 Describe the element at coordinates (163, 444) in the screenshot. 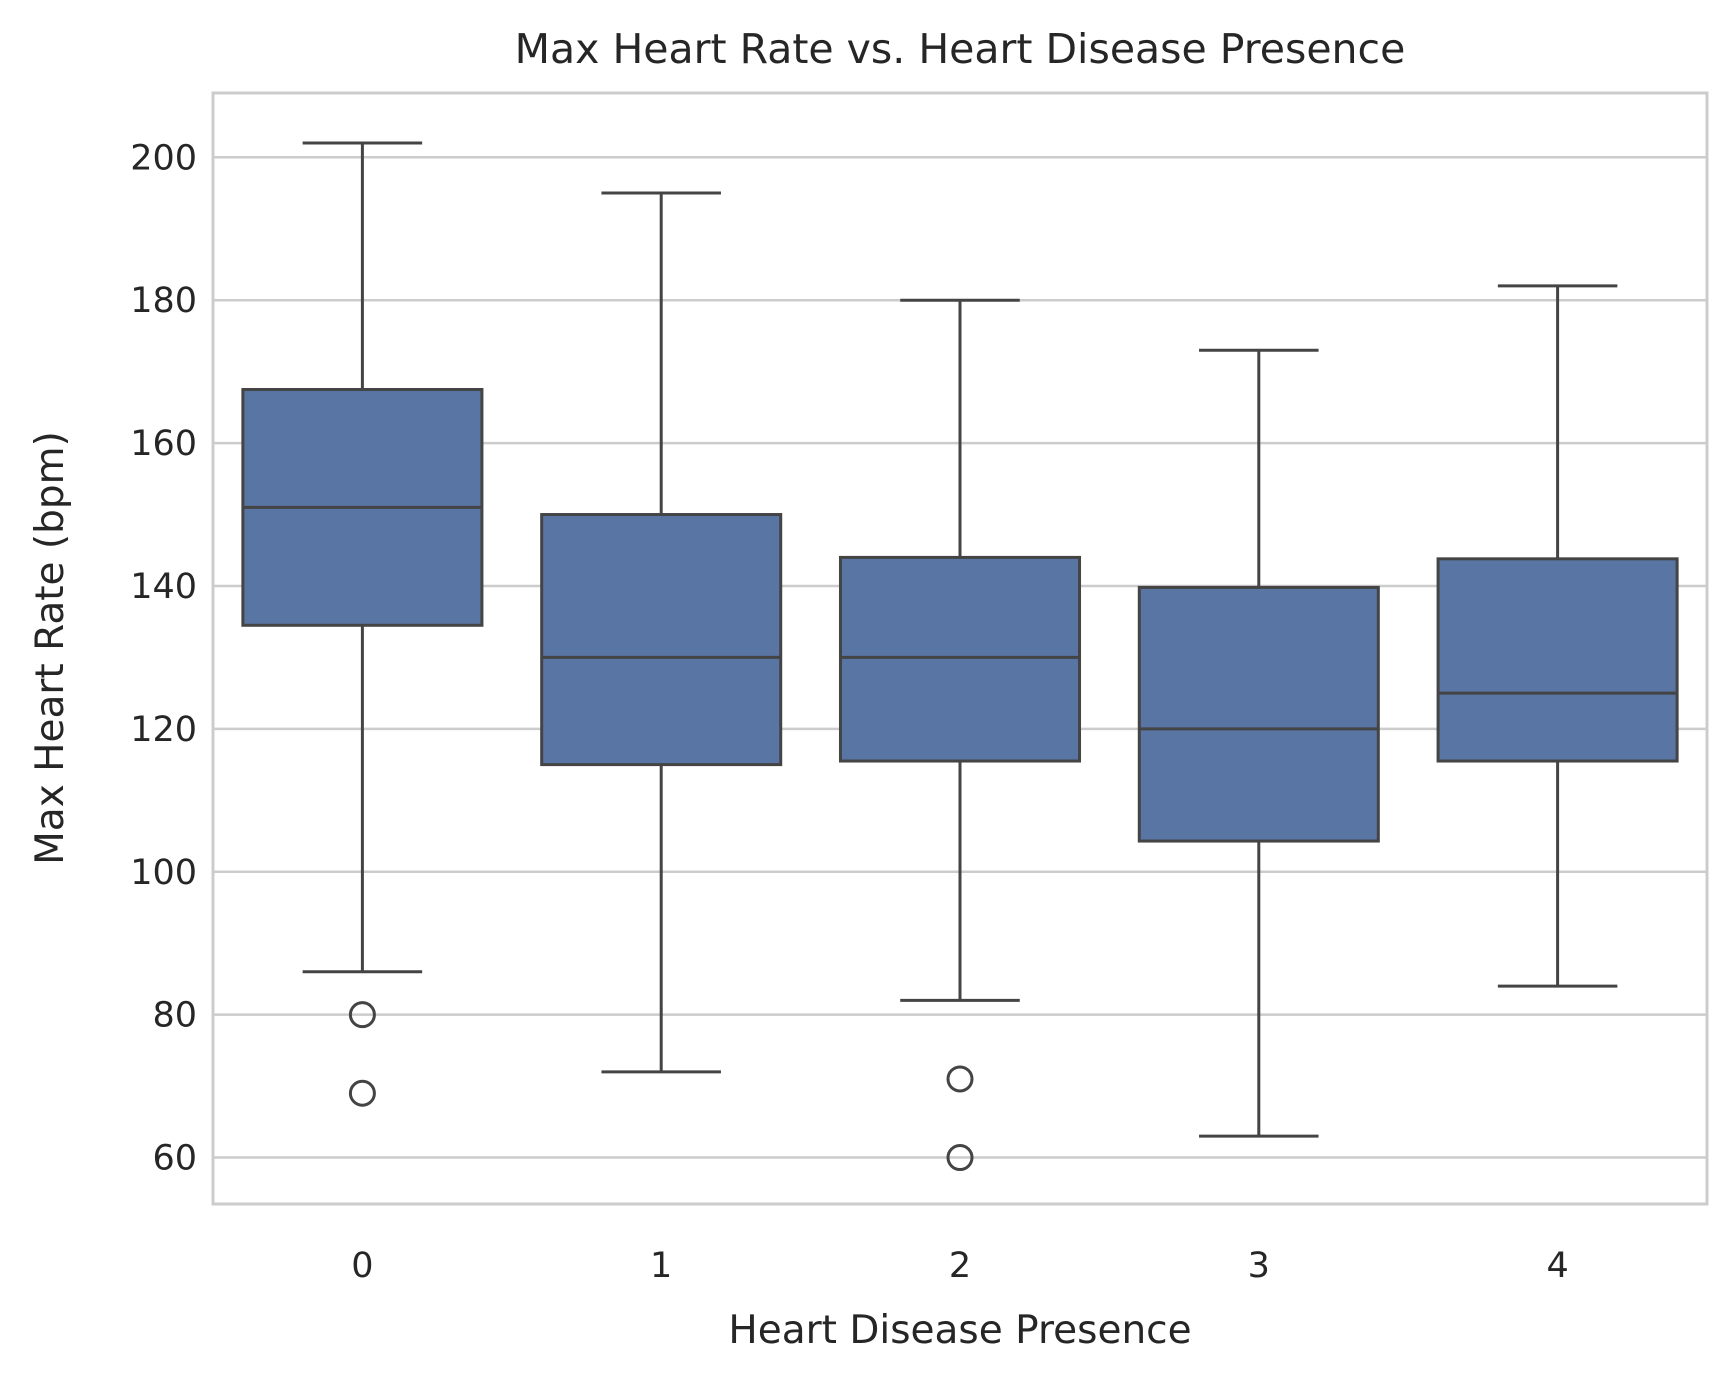

I see `y-tick-label: 160` at that location.